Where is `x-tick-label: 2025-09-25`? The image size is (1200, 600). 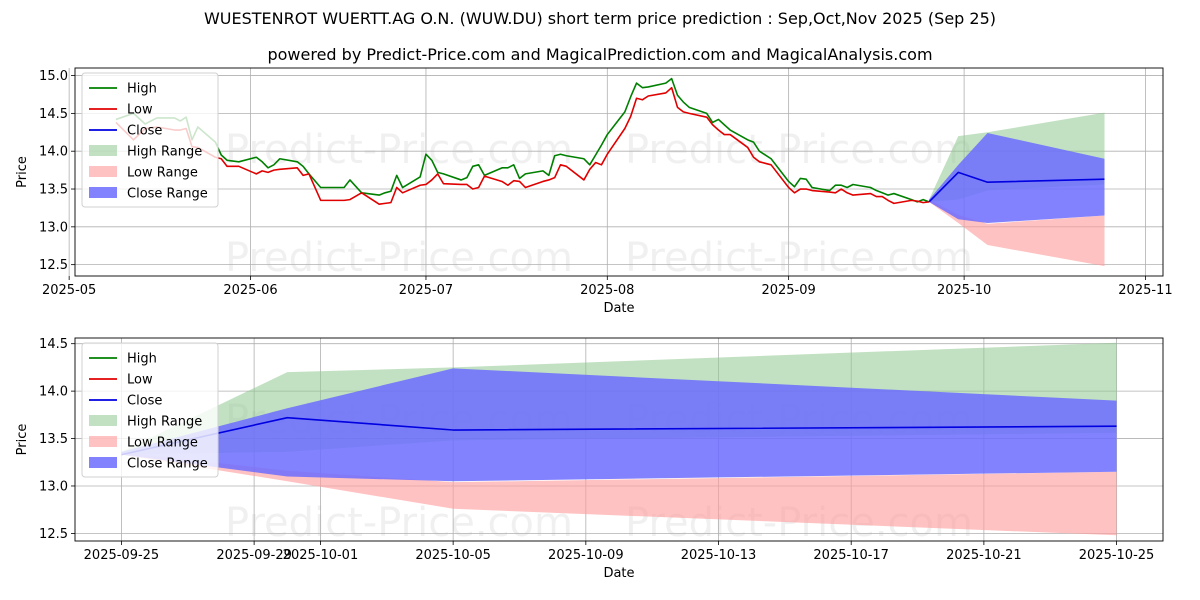
x-tick-label: 2025-09-25 is located at coordinates (122, 555).